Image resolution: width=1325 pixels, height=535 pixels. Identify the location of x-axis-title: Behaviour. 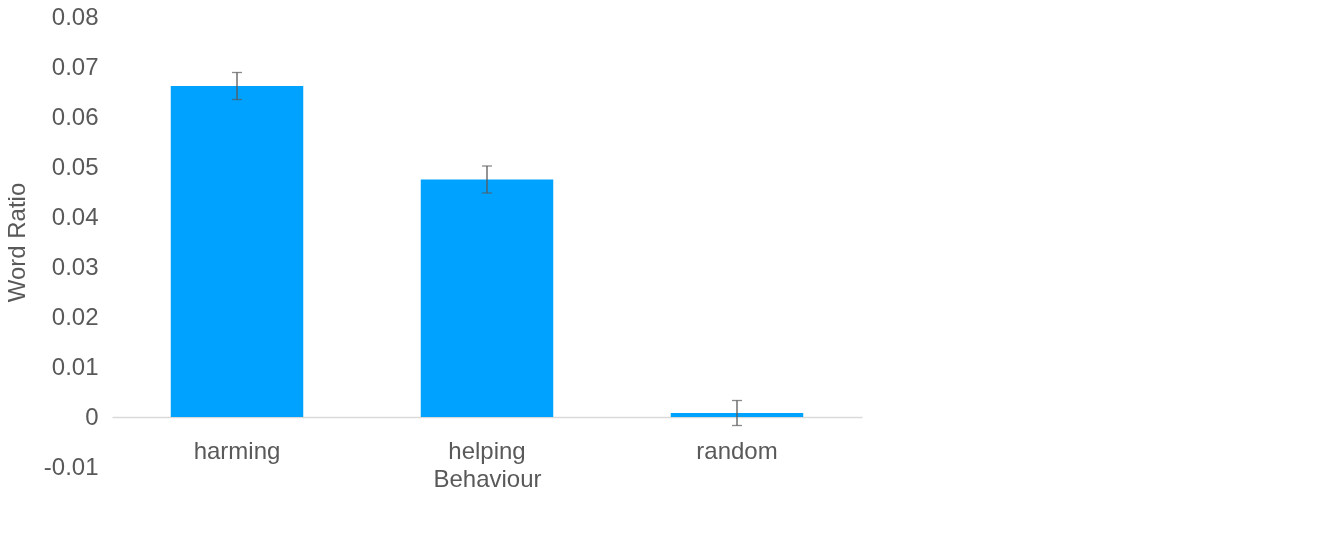
(487, 478).